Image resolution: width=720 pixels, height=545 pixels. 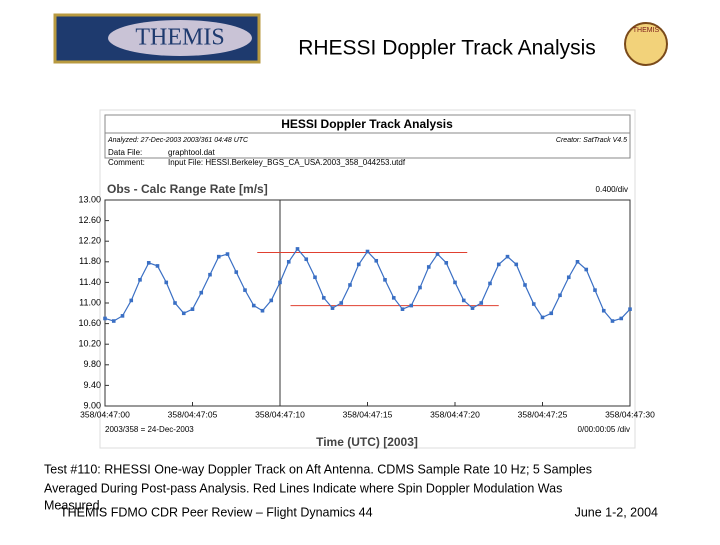 What do you see at coordinates (280, 414) in the screenshot?
I see `x-tick-label: 358/04:47:10` at bounding box center [280, 414].